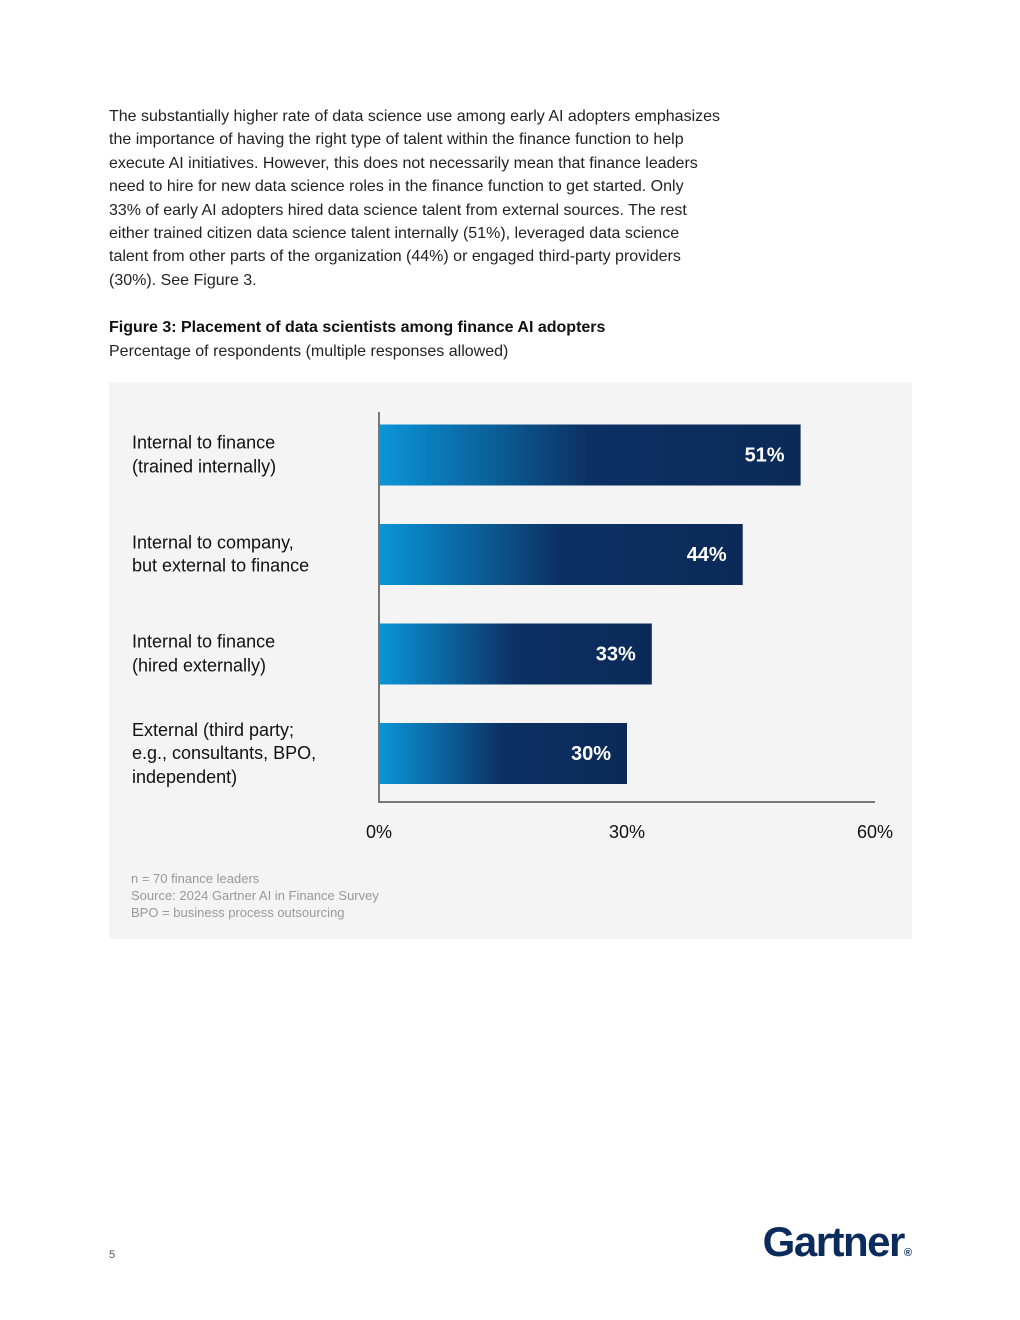  What do you see at coordinates (204, 454) in the screenshot?
I see `category-label: Internal to finance (trained internally)` at bounding box center [204, 454].